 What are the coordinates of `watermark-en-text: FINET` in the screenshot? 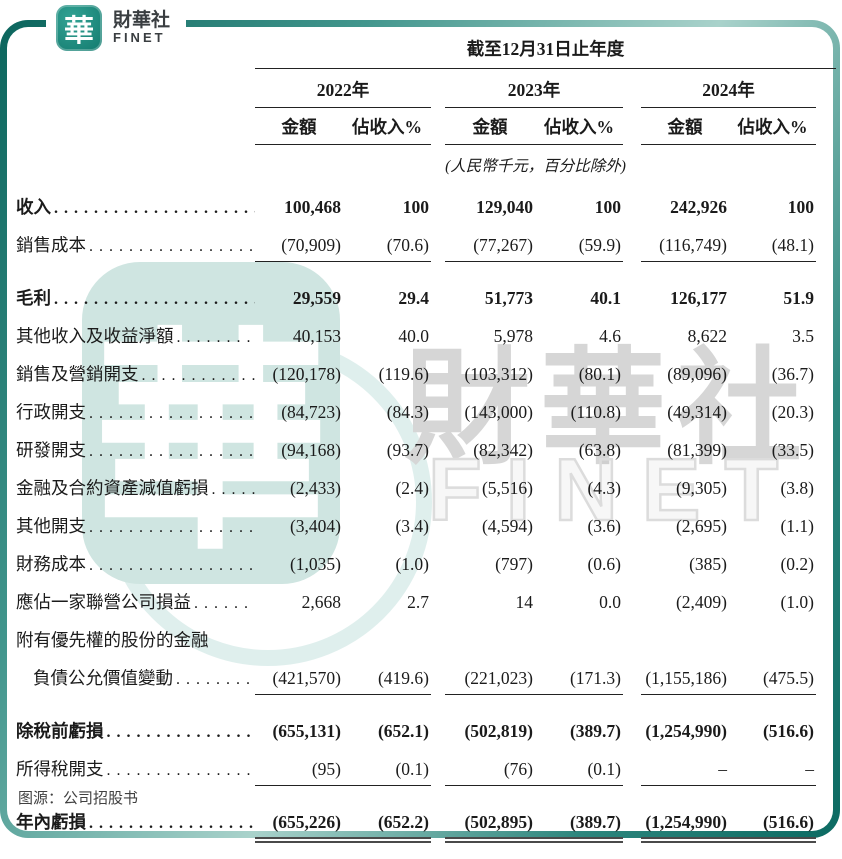 It's located at (615, 489).